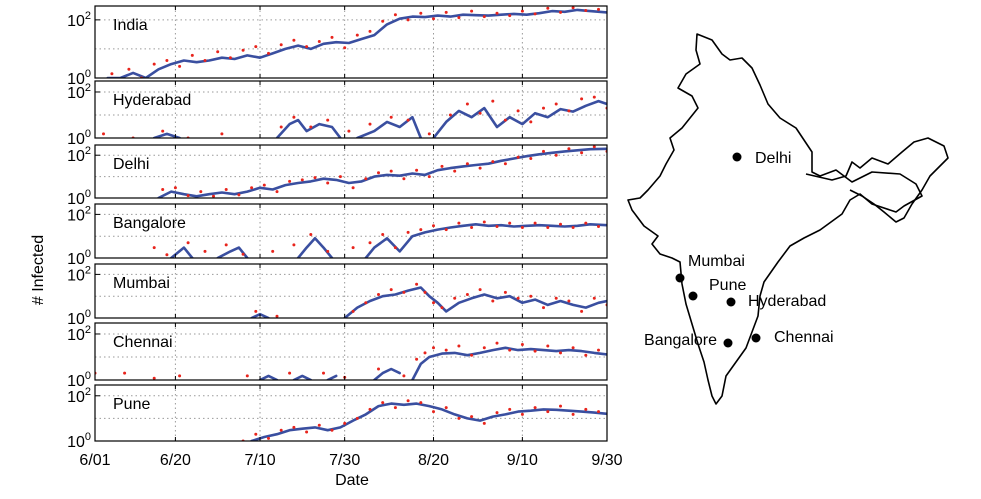 The image size is (981, 499). Describe the element at coordinates (351, 109) in the screenshot. I see `panel-hyderabad-background` at that location.